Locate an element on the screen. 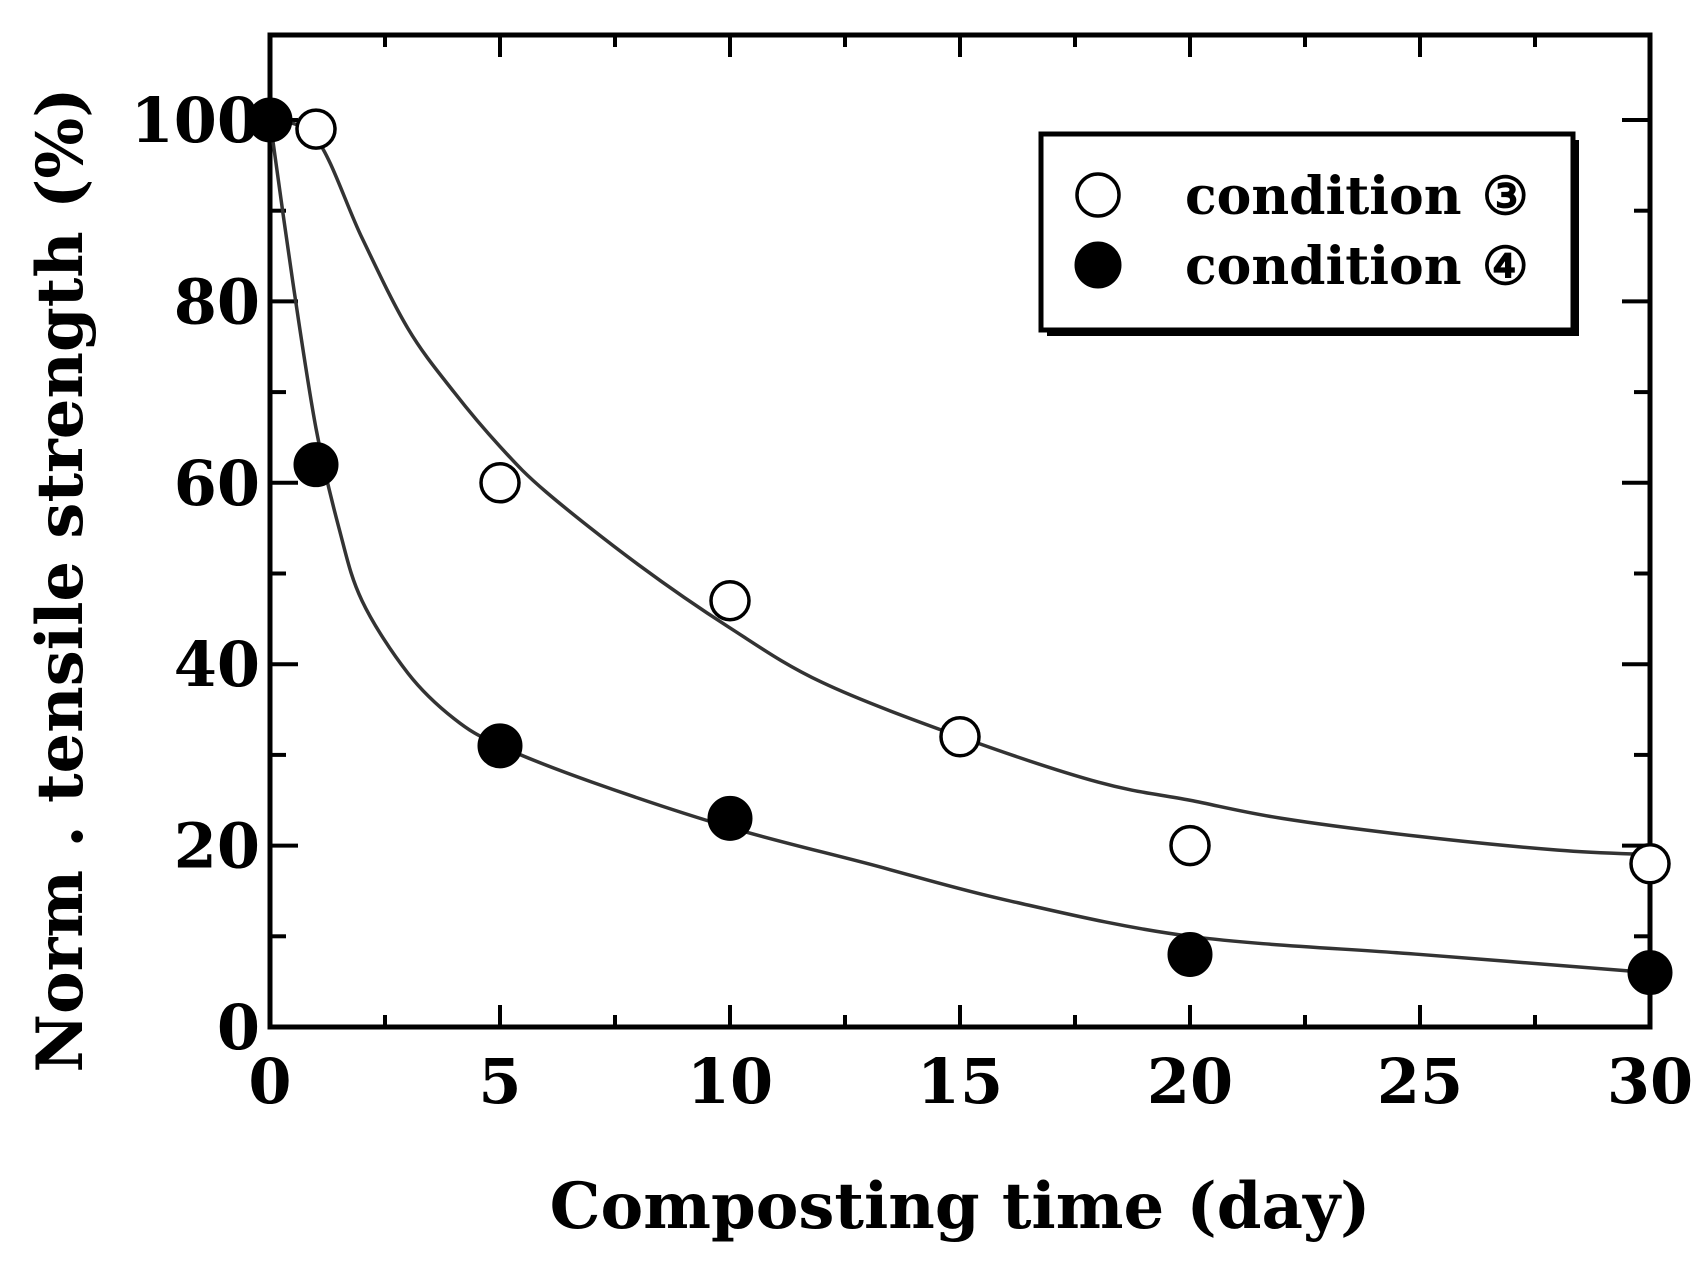 The image size is (1702, 1274). legend-label-condition-3: condition is located at coordinates (1323, 196).